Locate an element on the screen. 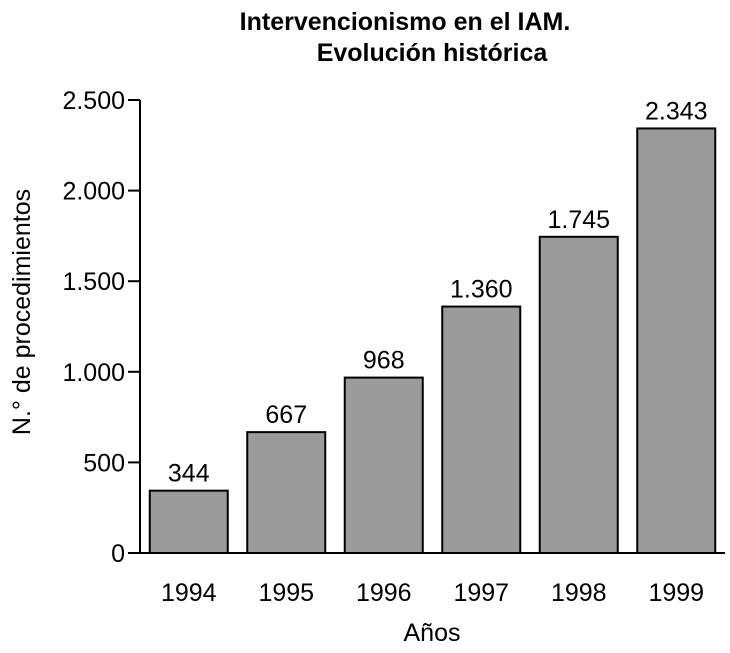  y-axis-title: N.° de procedimientos is located at coordinates (22, 312).